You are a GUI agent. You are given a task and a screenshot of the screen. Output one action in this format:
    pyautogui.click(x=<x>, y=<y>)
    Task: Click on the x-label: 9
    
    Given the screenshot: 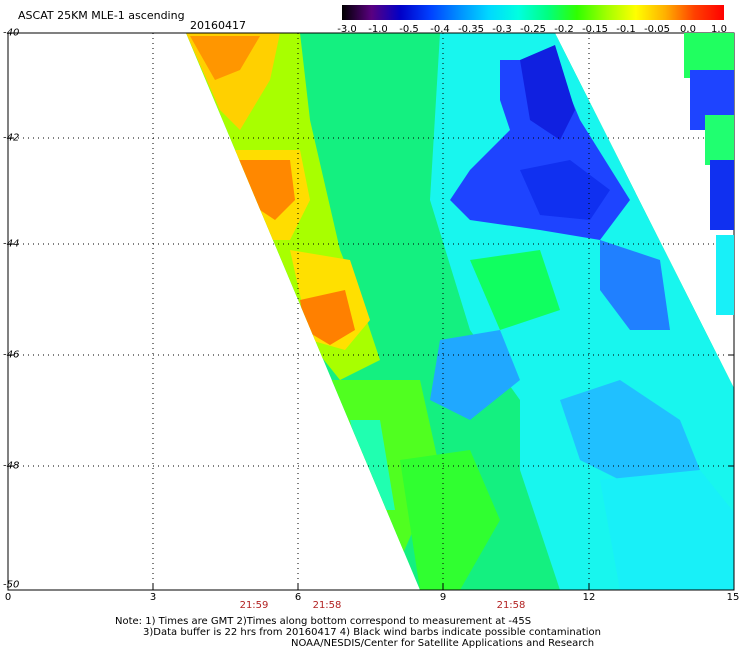 What is the action you would take?
    pyautogui.click(x=443, y=597)
    